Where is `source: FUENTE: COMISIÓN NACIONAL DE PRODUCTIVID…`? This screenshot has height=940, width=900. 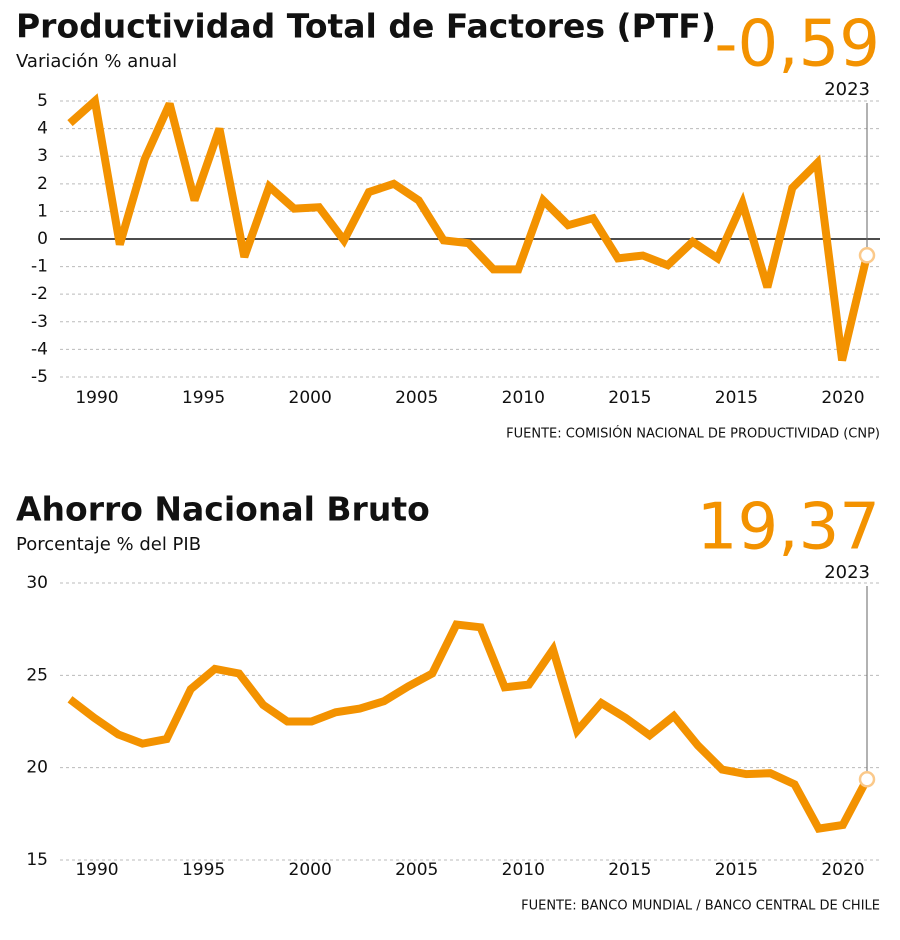
source: FUENTE: COMISIÓN NACIONAL DE PRODUCTIVID… is located at coordinates (693, 434).